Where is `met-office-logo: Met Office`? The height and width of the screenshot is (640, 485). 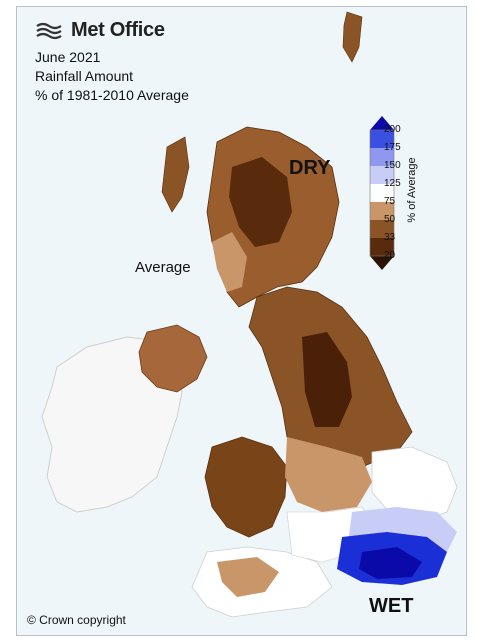 met-office-logo: Met Office is located at coordinates (100, 30).